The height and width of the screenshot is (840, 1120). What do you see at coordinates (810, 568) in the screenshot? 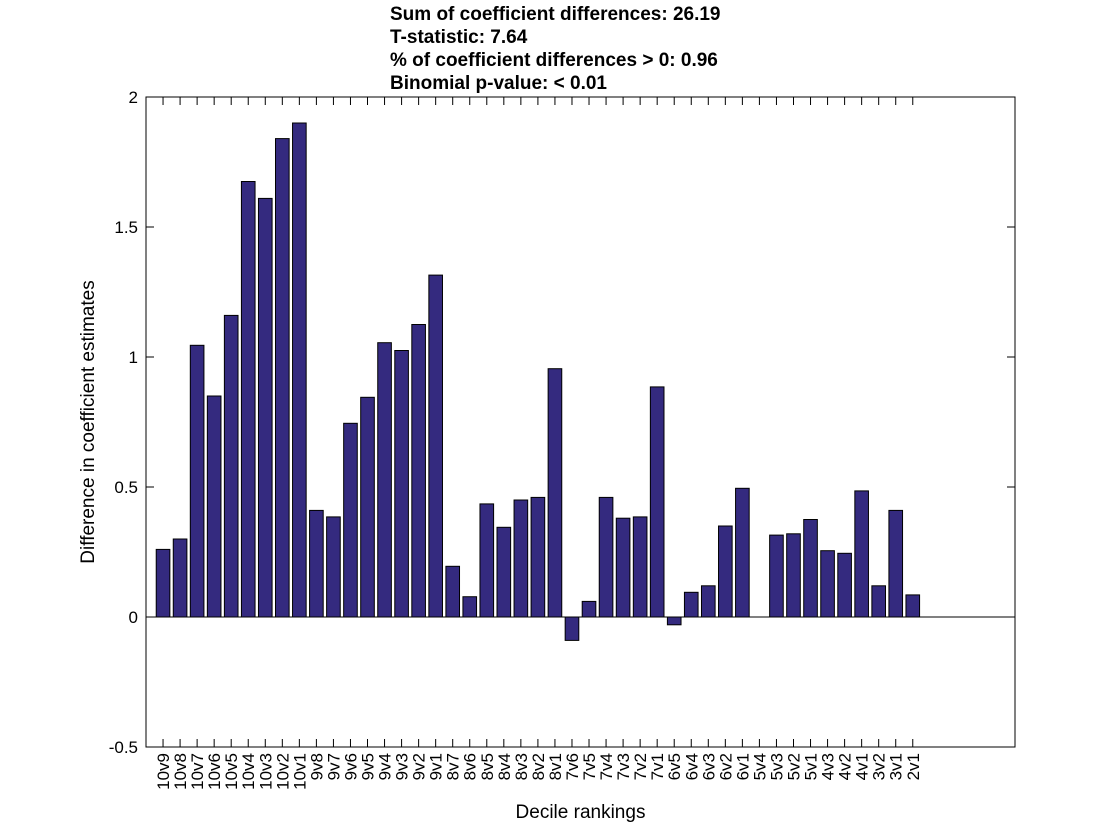
I see `bar-5v1` at bounding box center [810, 568].